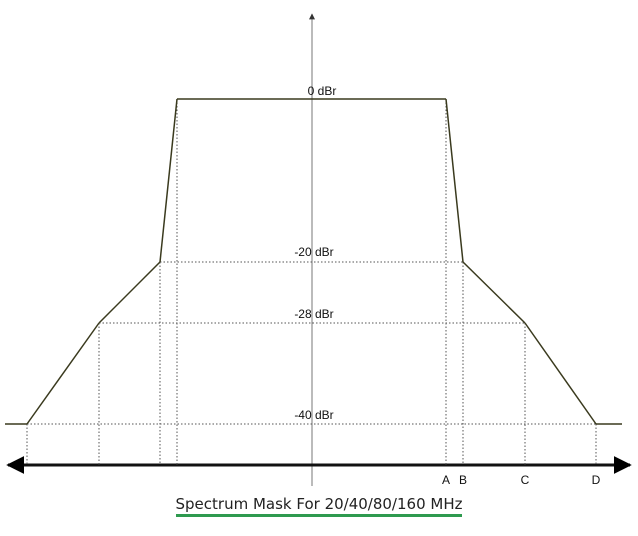 This screenshot has height=536, width=638. I want to click on level-label-40: -40 dBr, so click(313, 415).